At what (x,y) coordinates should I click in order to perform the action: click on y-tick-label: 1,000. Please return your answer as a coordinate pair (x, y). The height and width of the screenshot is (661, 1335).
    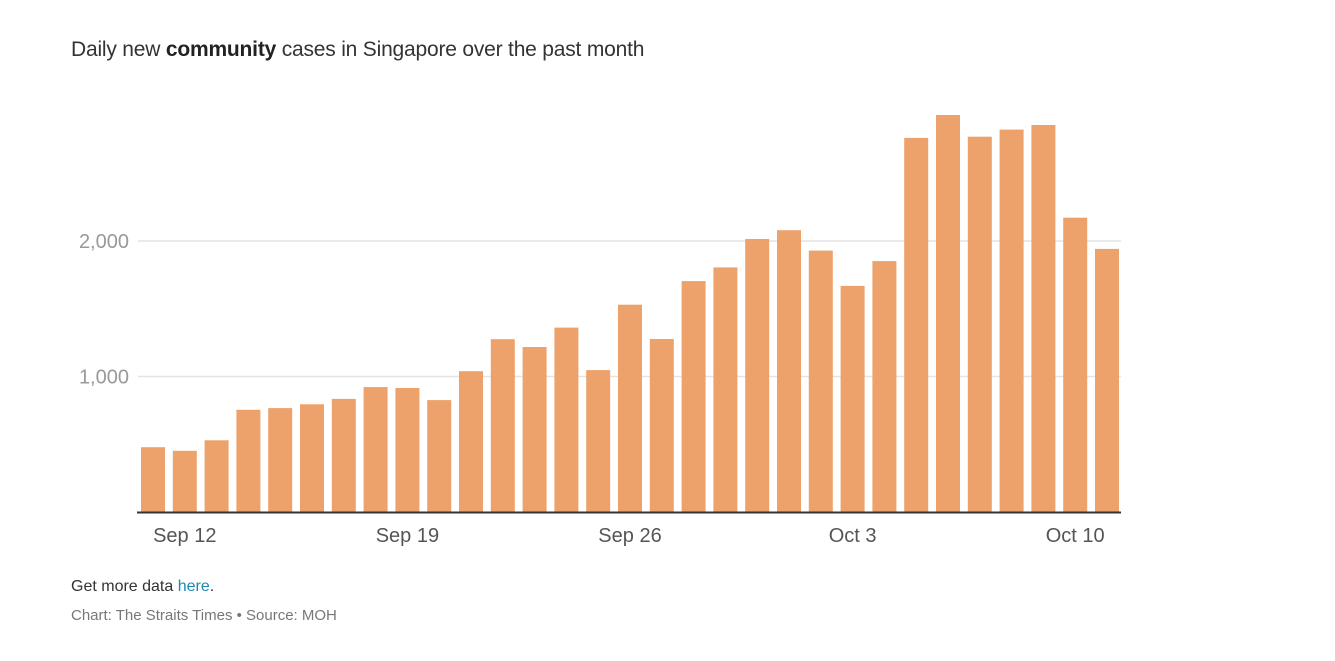
    Looking at the image, I should click on (104, 378).